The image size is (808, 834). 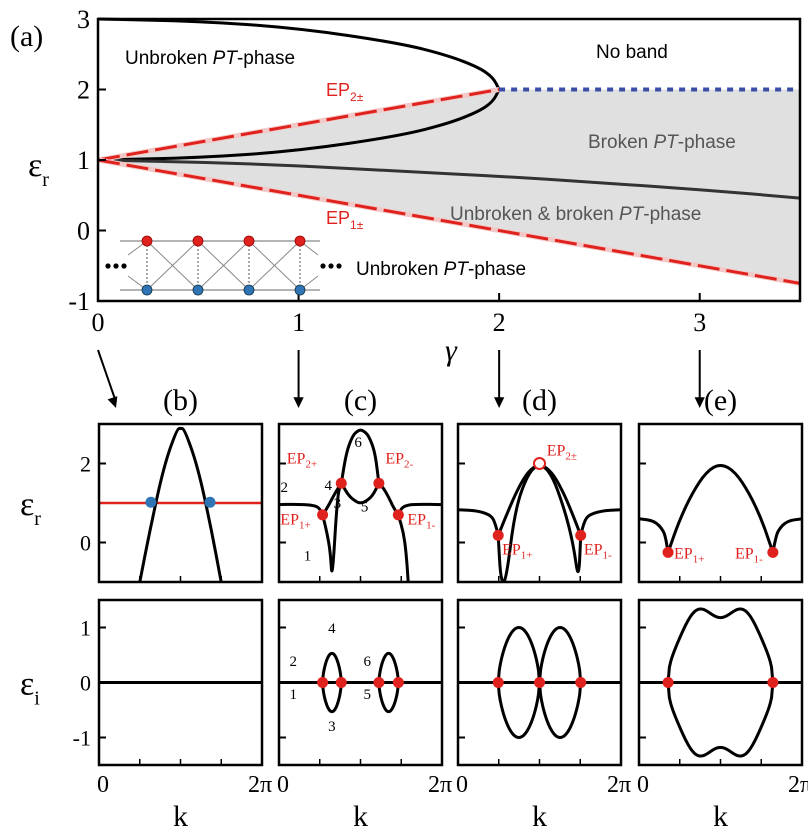 What do you see at coordinates (180, 816) in the screenshot?
I see `panel-b-xlabel: k` at bounding box center [180, 816].